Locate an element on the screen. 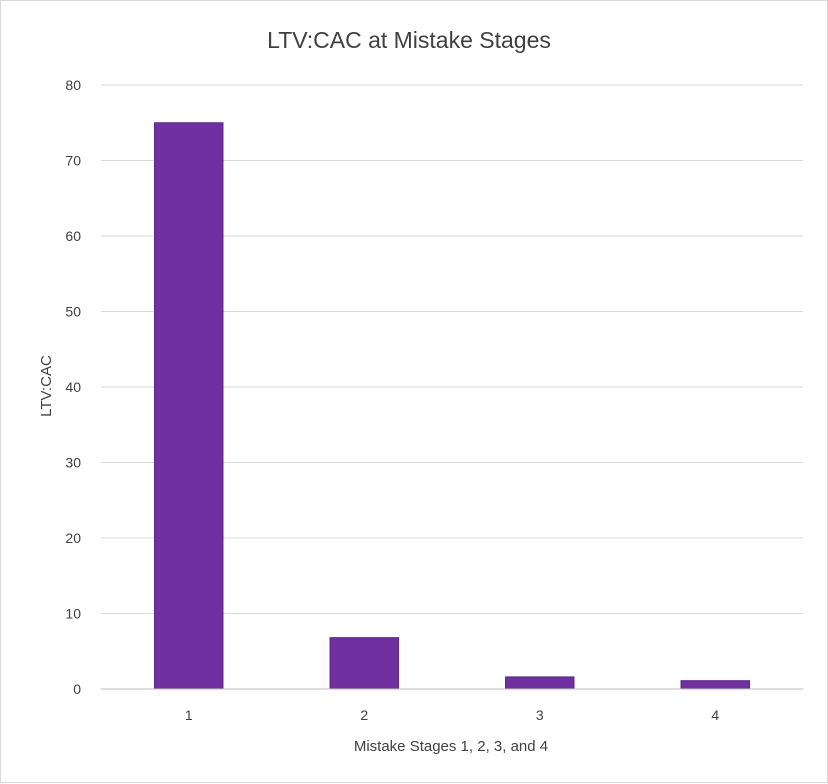  y-axis-label: LTV:CAC is located at coordinates (46, 386).